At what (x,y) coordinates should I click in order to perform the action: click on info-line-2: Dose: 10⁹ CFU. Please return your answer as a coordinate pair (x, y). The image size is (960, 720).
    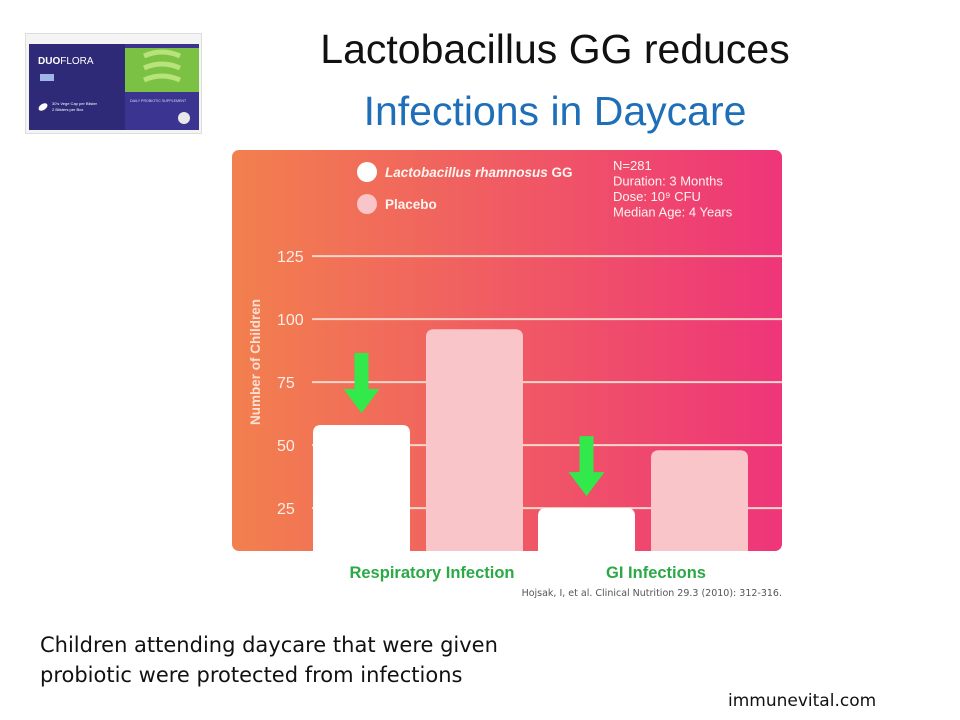
    Looking at the image, I should click on (657, 196).